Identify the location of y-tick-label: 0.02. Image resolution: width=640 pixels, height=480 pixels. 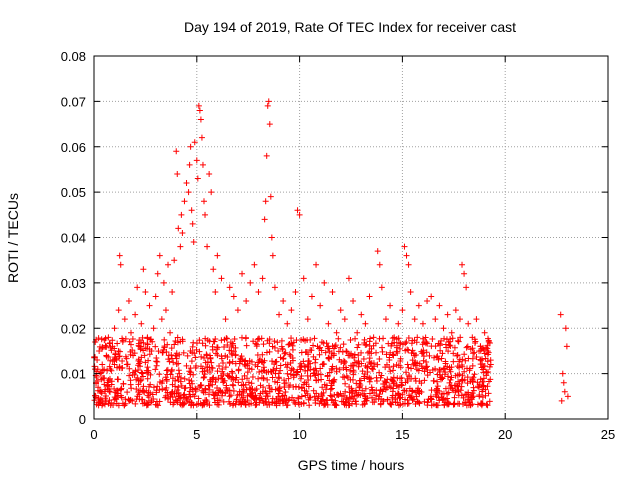
(73, 328).